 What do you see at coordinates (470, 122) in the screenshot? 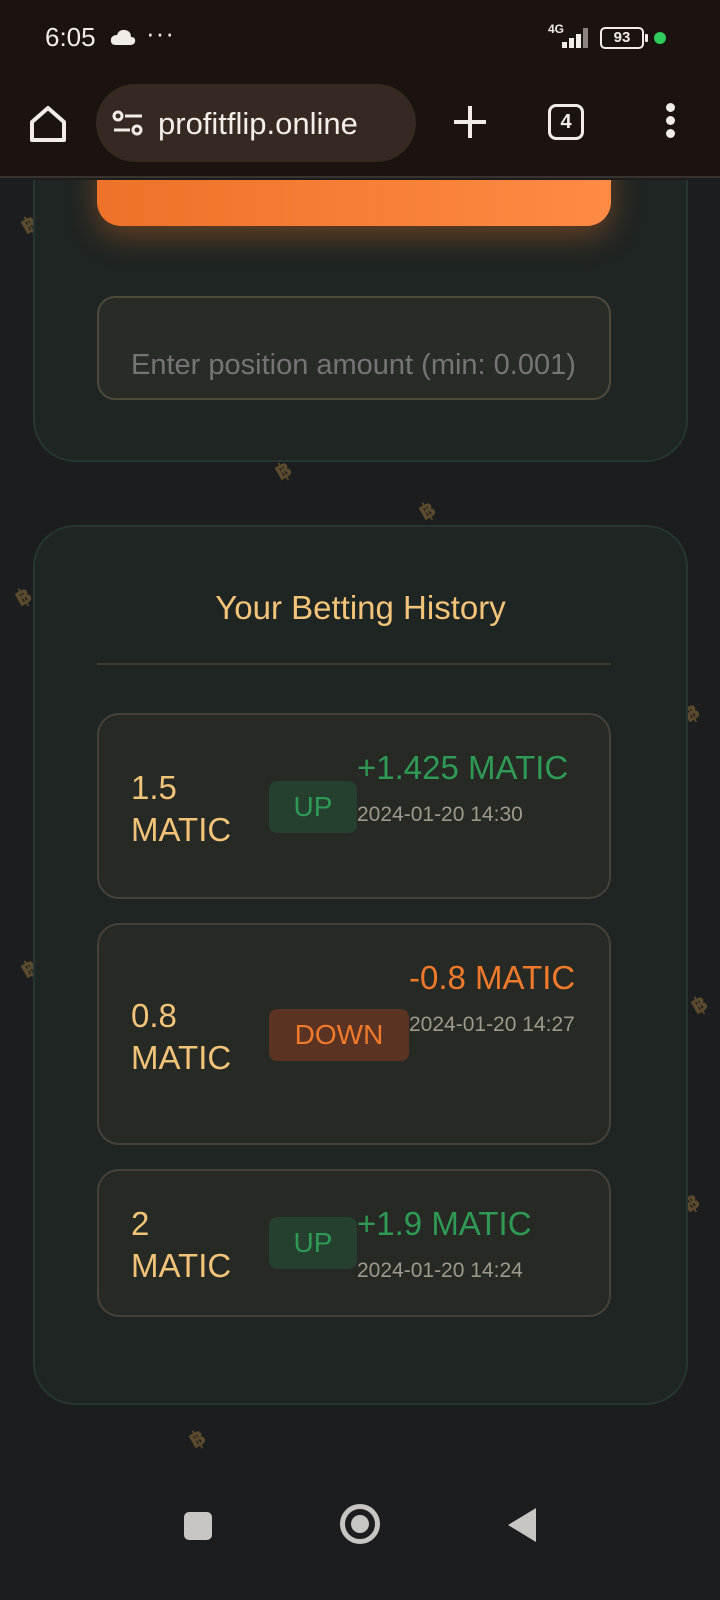
I see `new-tab-icon` at bounding box center [470, 122].